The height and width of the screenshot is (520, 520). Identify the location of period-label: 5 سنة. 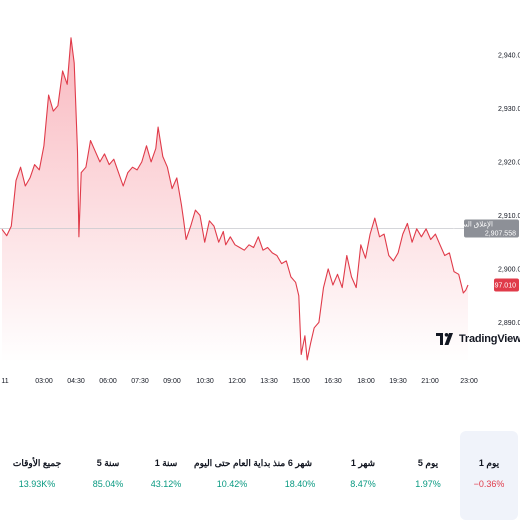
(108, 463).